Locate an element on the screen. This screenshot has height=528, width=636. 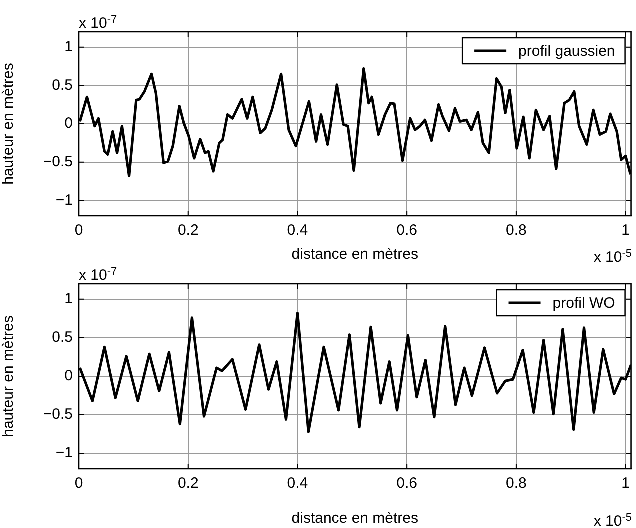
legend-label: profil gaussien is located at coordinates (567, 51).